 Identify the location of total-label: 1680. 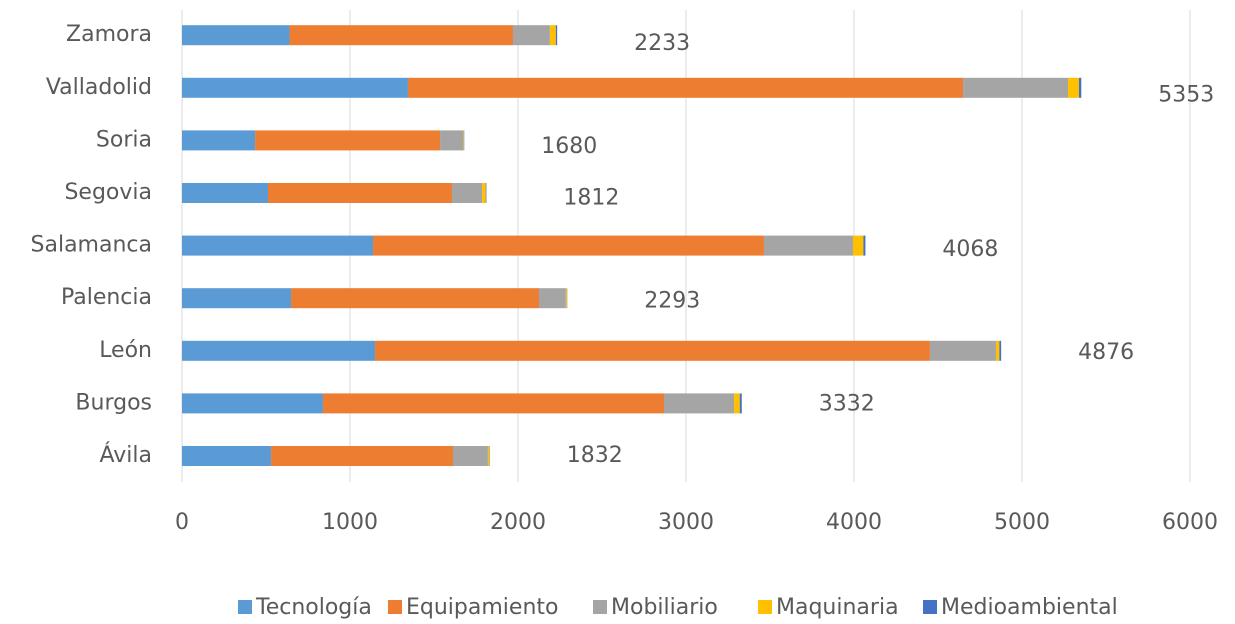
(569, 146).